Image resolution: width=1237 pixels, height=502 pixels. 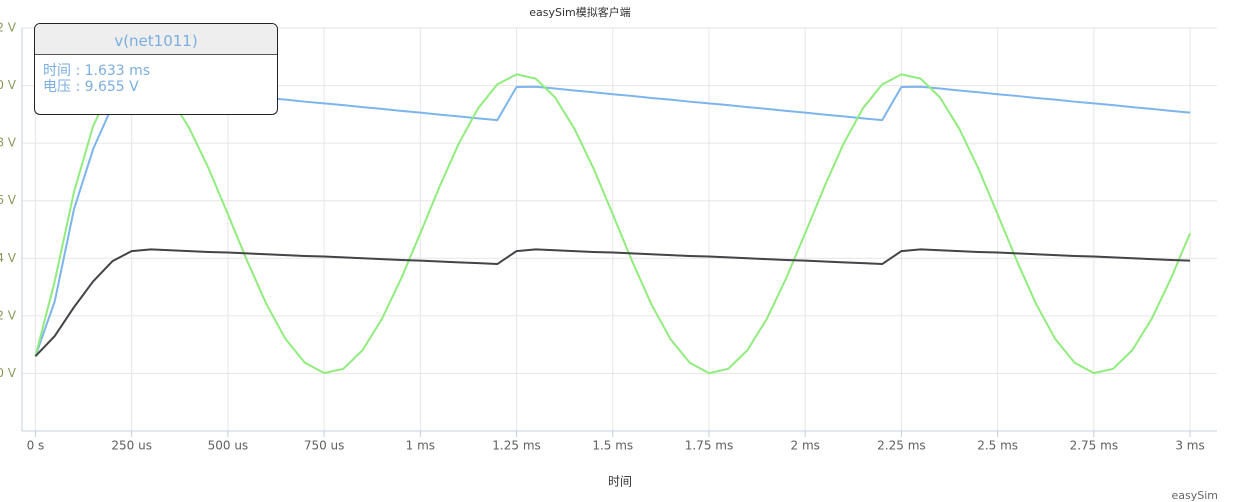 I want to click on credit: easySim, so click(x=1194, y=495).